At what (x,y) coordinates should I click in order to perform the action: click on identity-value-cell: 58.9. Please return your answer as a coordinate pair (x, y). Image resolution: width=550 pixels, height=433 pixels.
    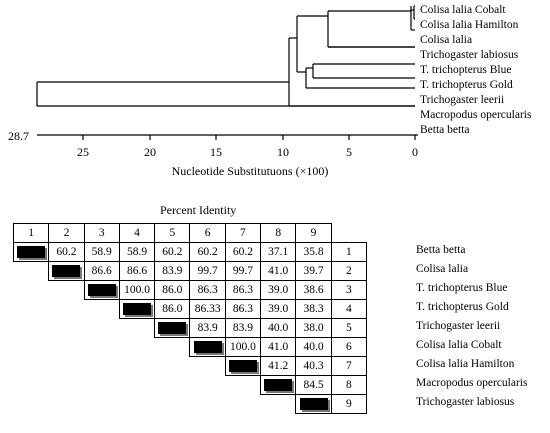
    Looking at the image, I should click on (101, 252).